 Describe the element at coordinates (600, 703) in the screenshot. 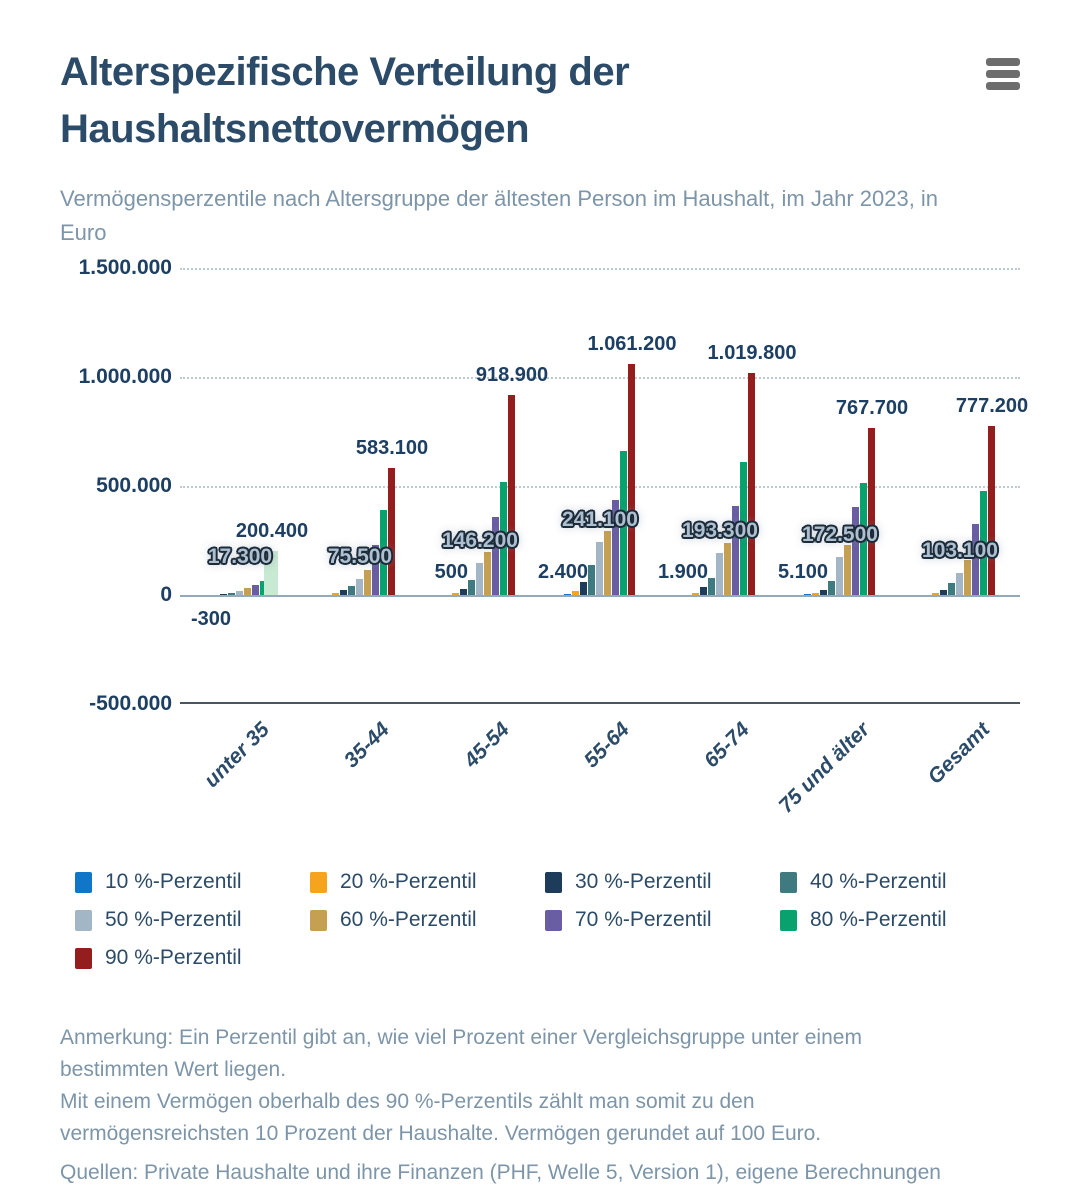

I see `bottom-axis-line` at that location.